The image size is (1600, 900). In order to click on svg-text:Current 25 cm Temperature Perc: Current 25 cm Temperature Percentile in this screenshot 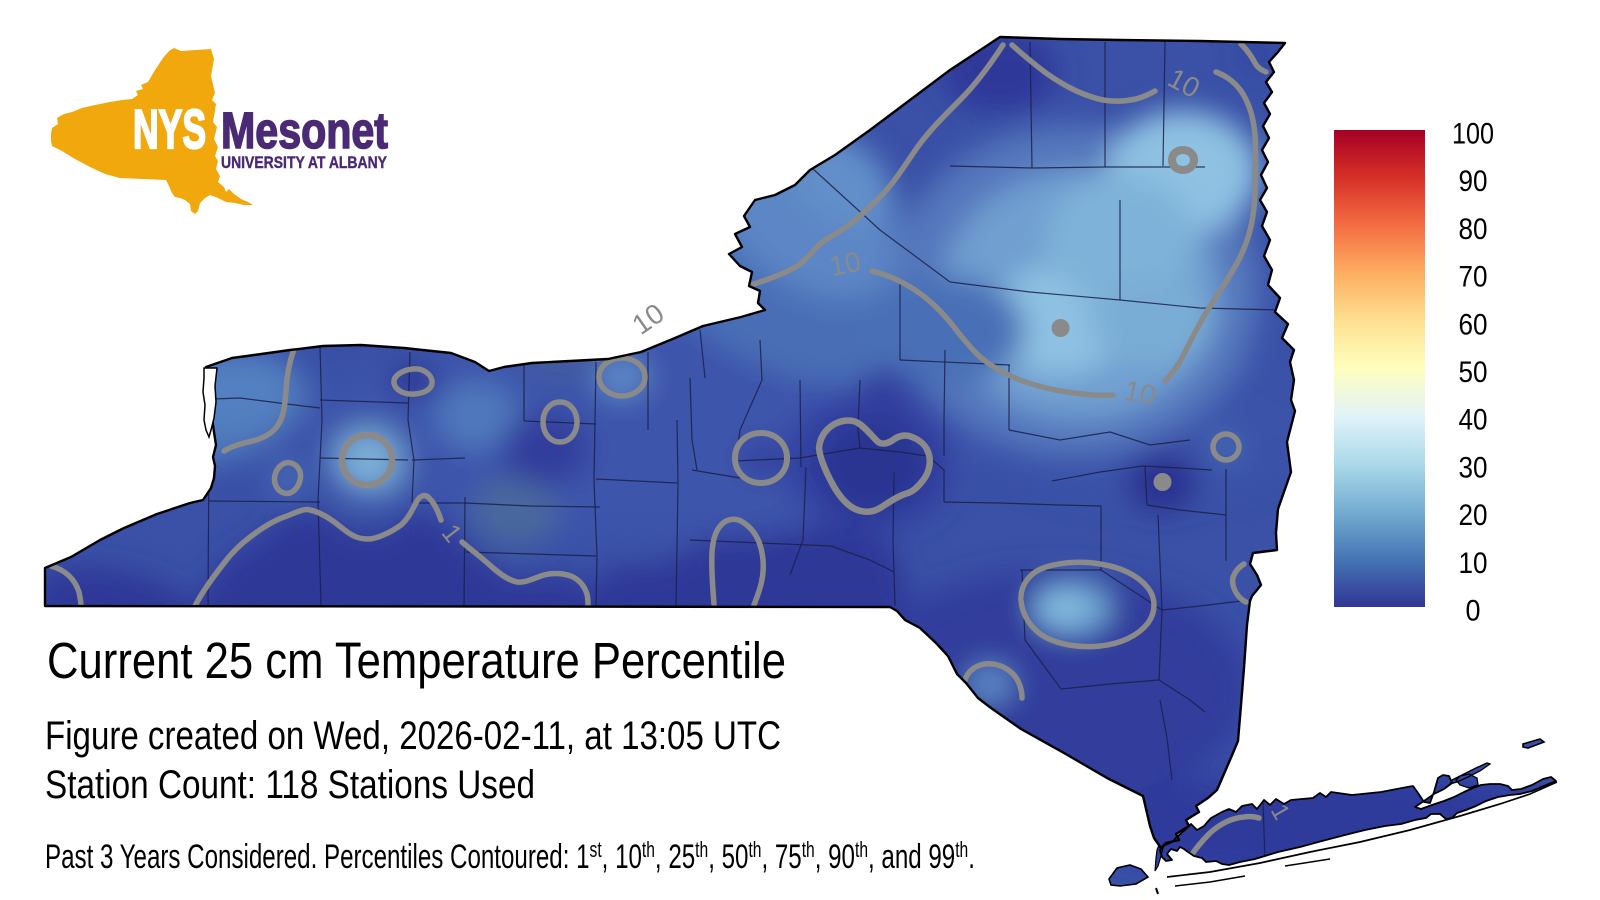, I will do `click(416, 660)`.